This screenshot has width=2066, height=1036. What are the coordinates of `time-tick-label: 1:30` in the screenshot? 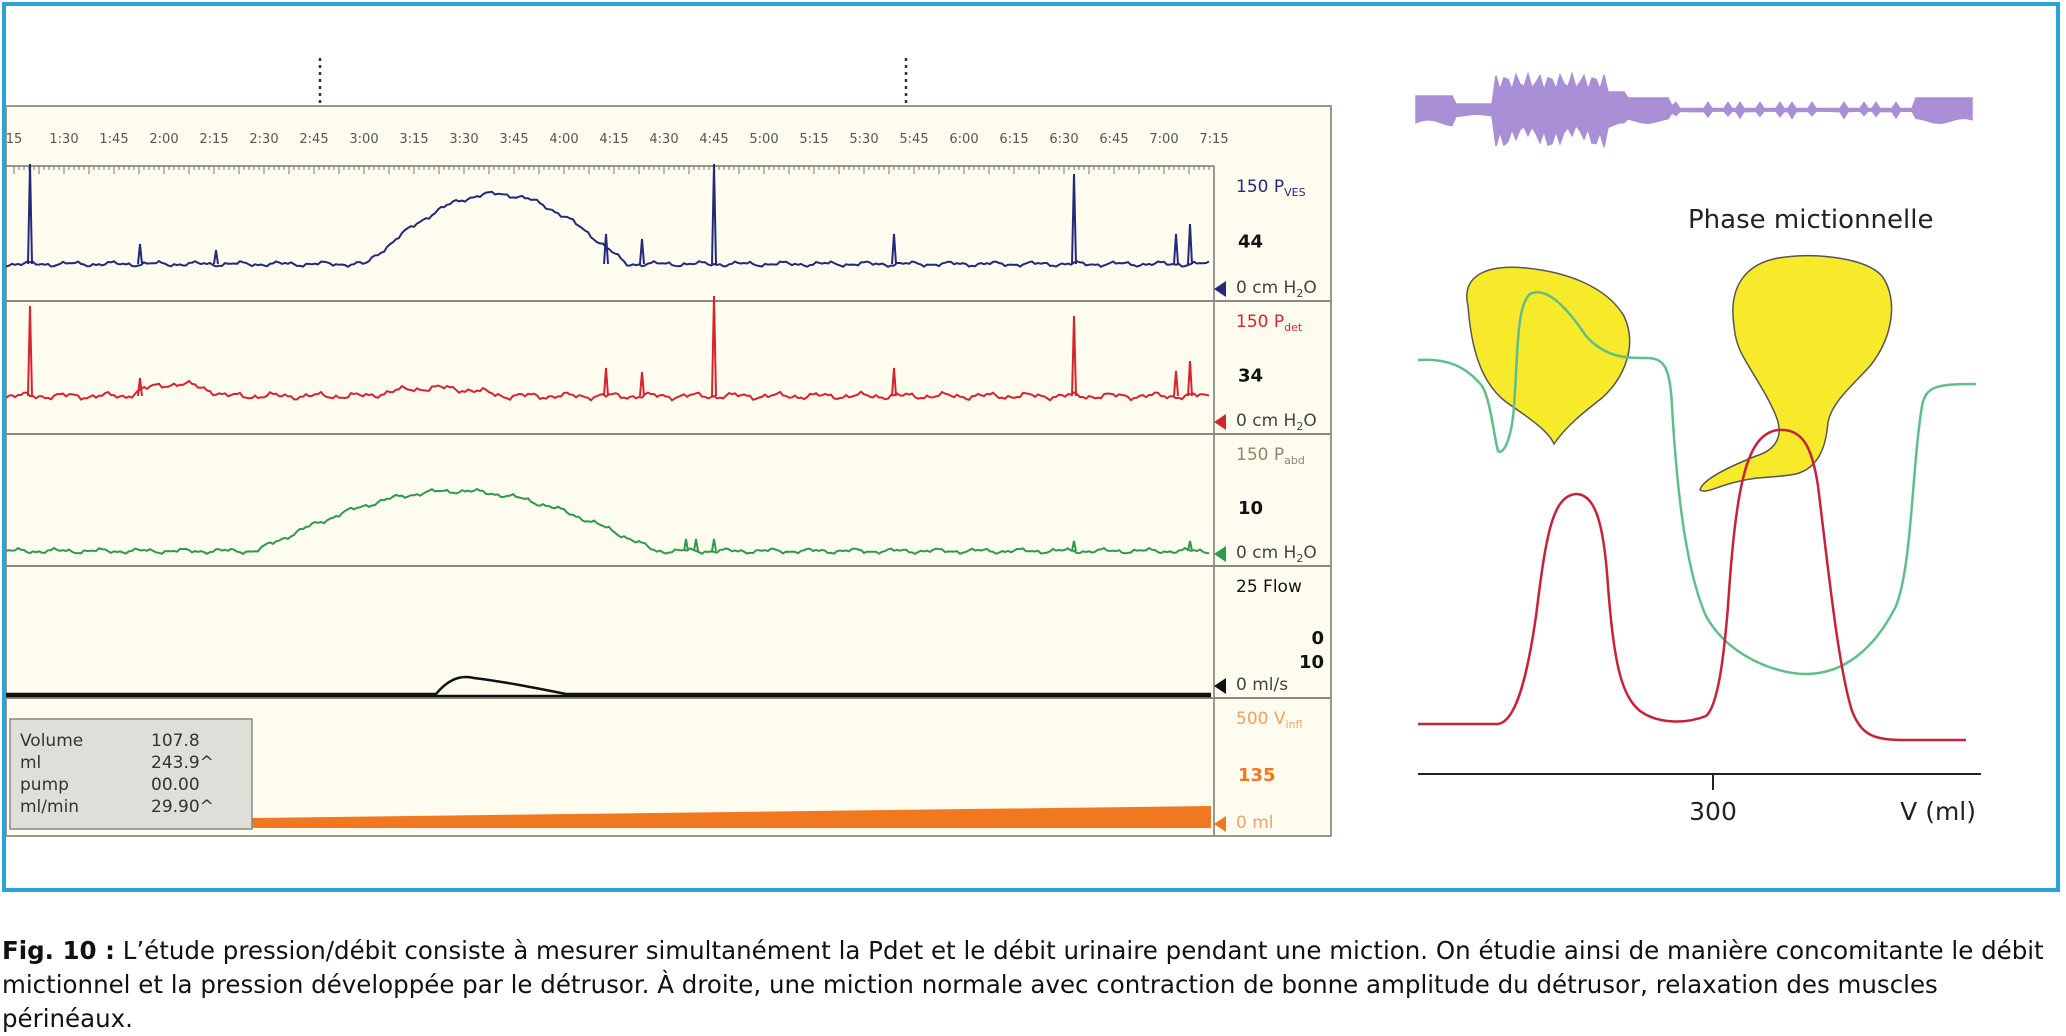 It's located at (63, 139).